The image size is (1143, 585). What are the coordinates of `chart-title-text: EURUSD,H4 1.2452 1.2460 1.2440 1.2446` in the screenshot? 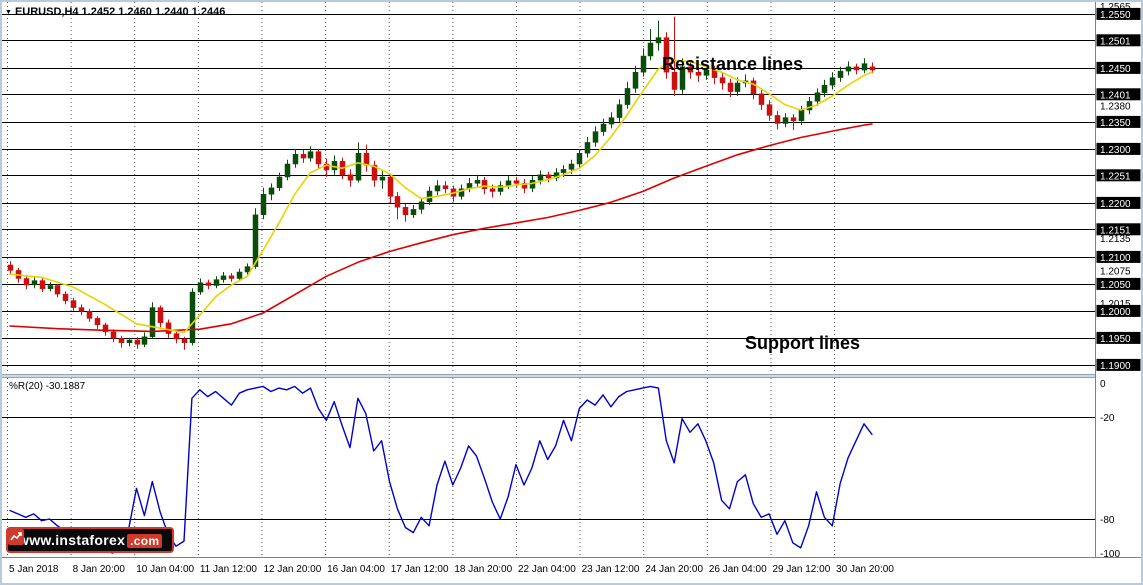 It's located at (120, 12).